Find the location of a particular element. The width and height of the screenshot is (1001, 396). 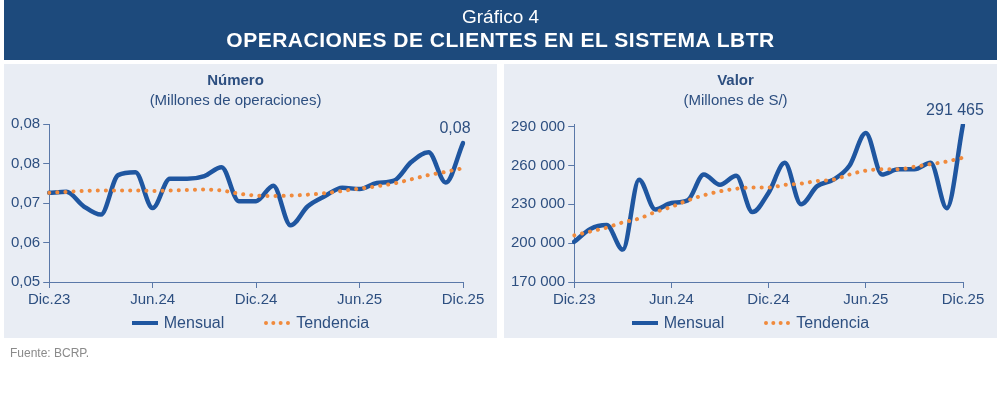

y-tick-label: 0,05 is located at coordinates (25, 281).